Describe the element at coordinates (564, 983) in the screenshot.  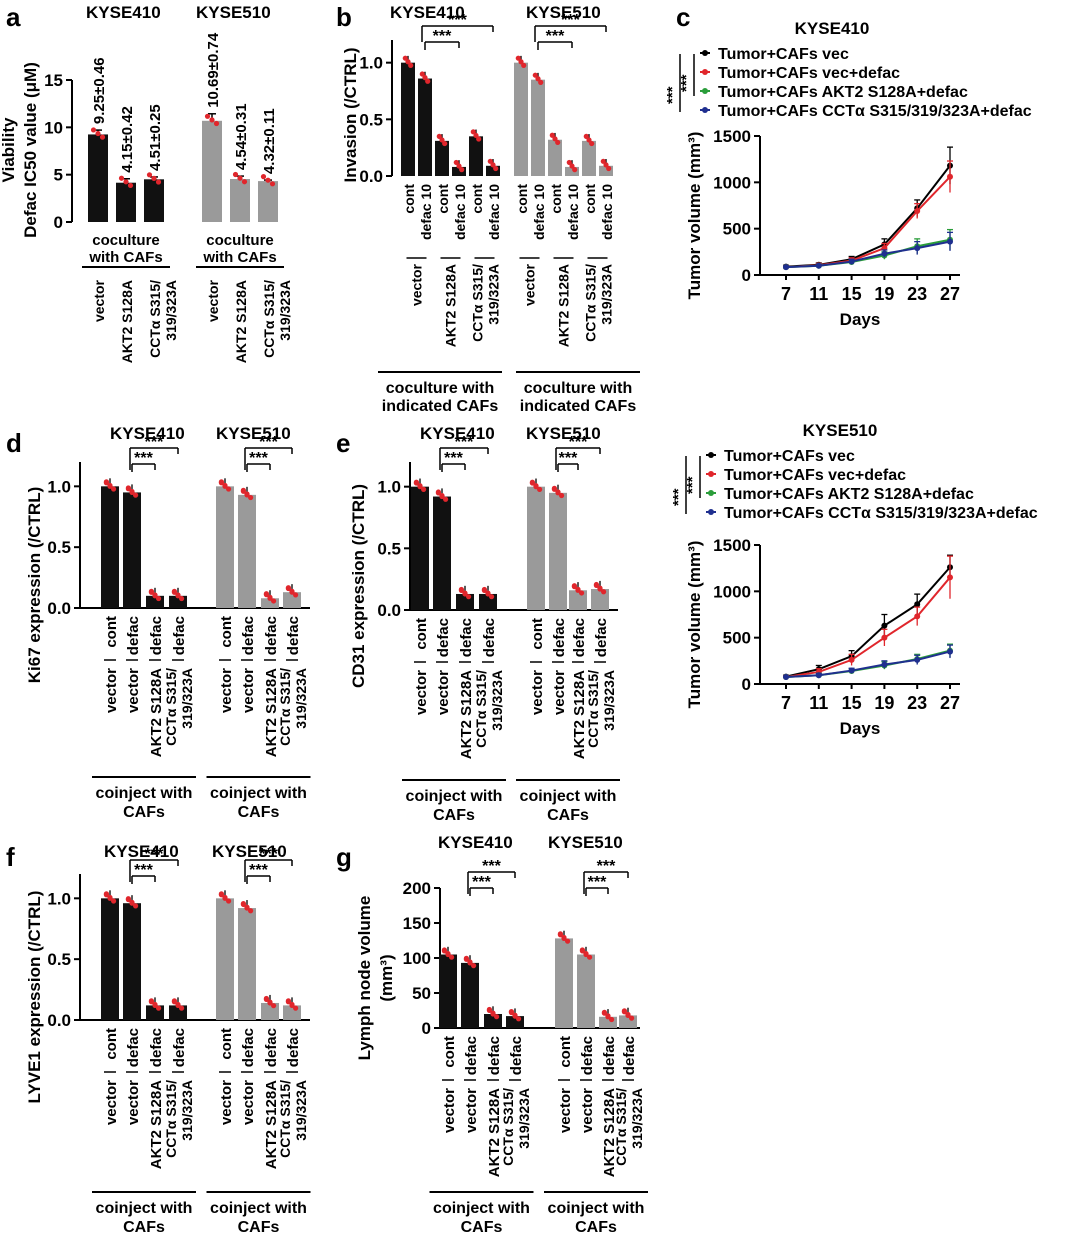
I see `panel-g-bar` at that location.